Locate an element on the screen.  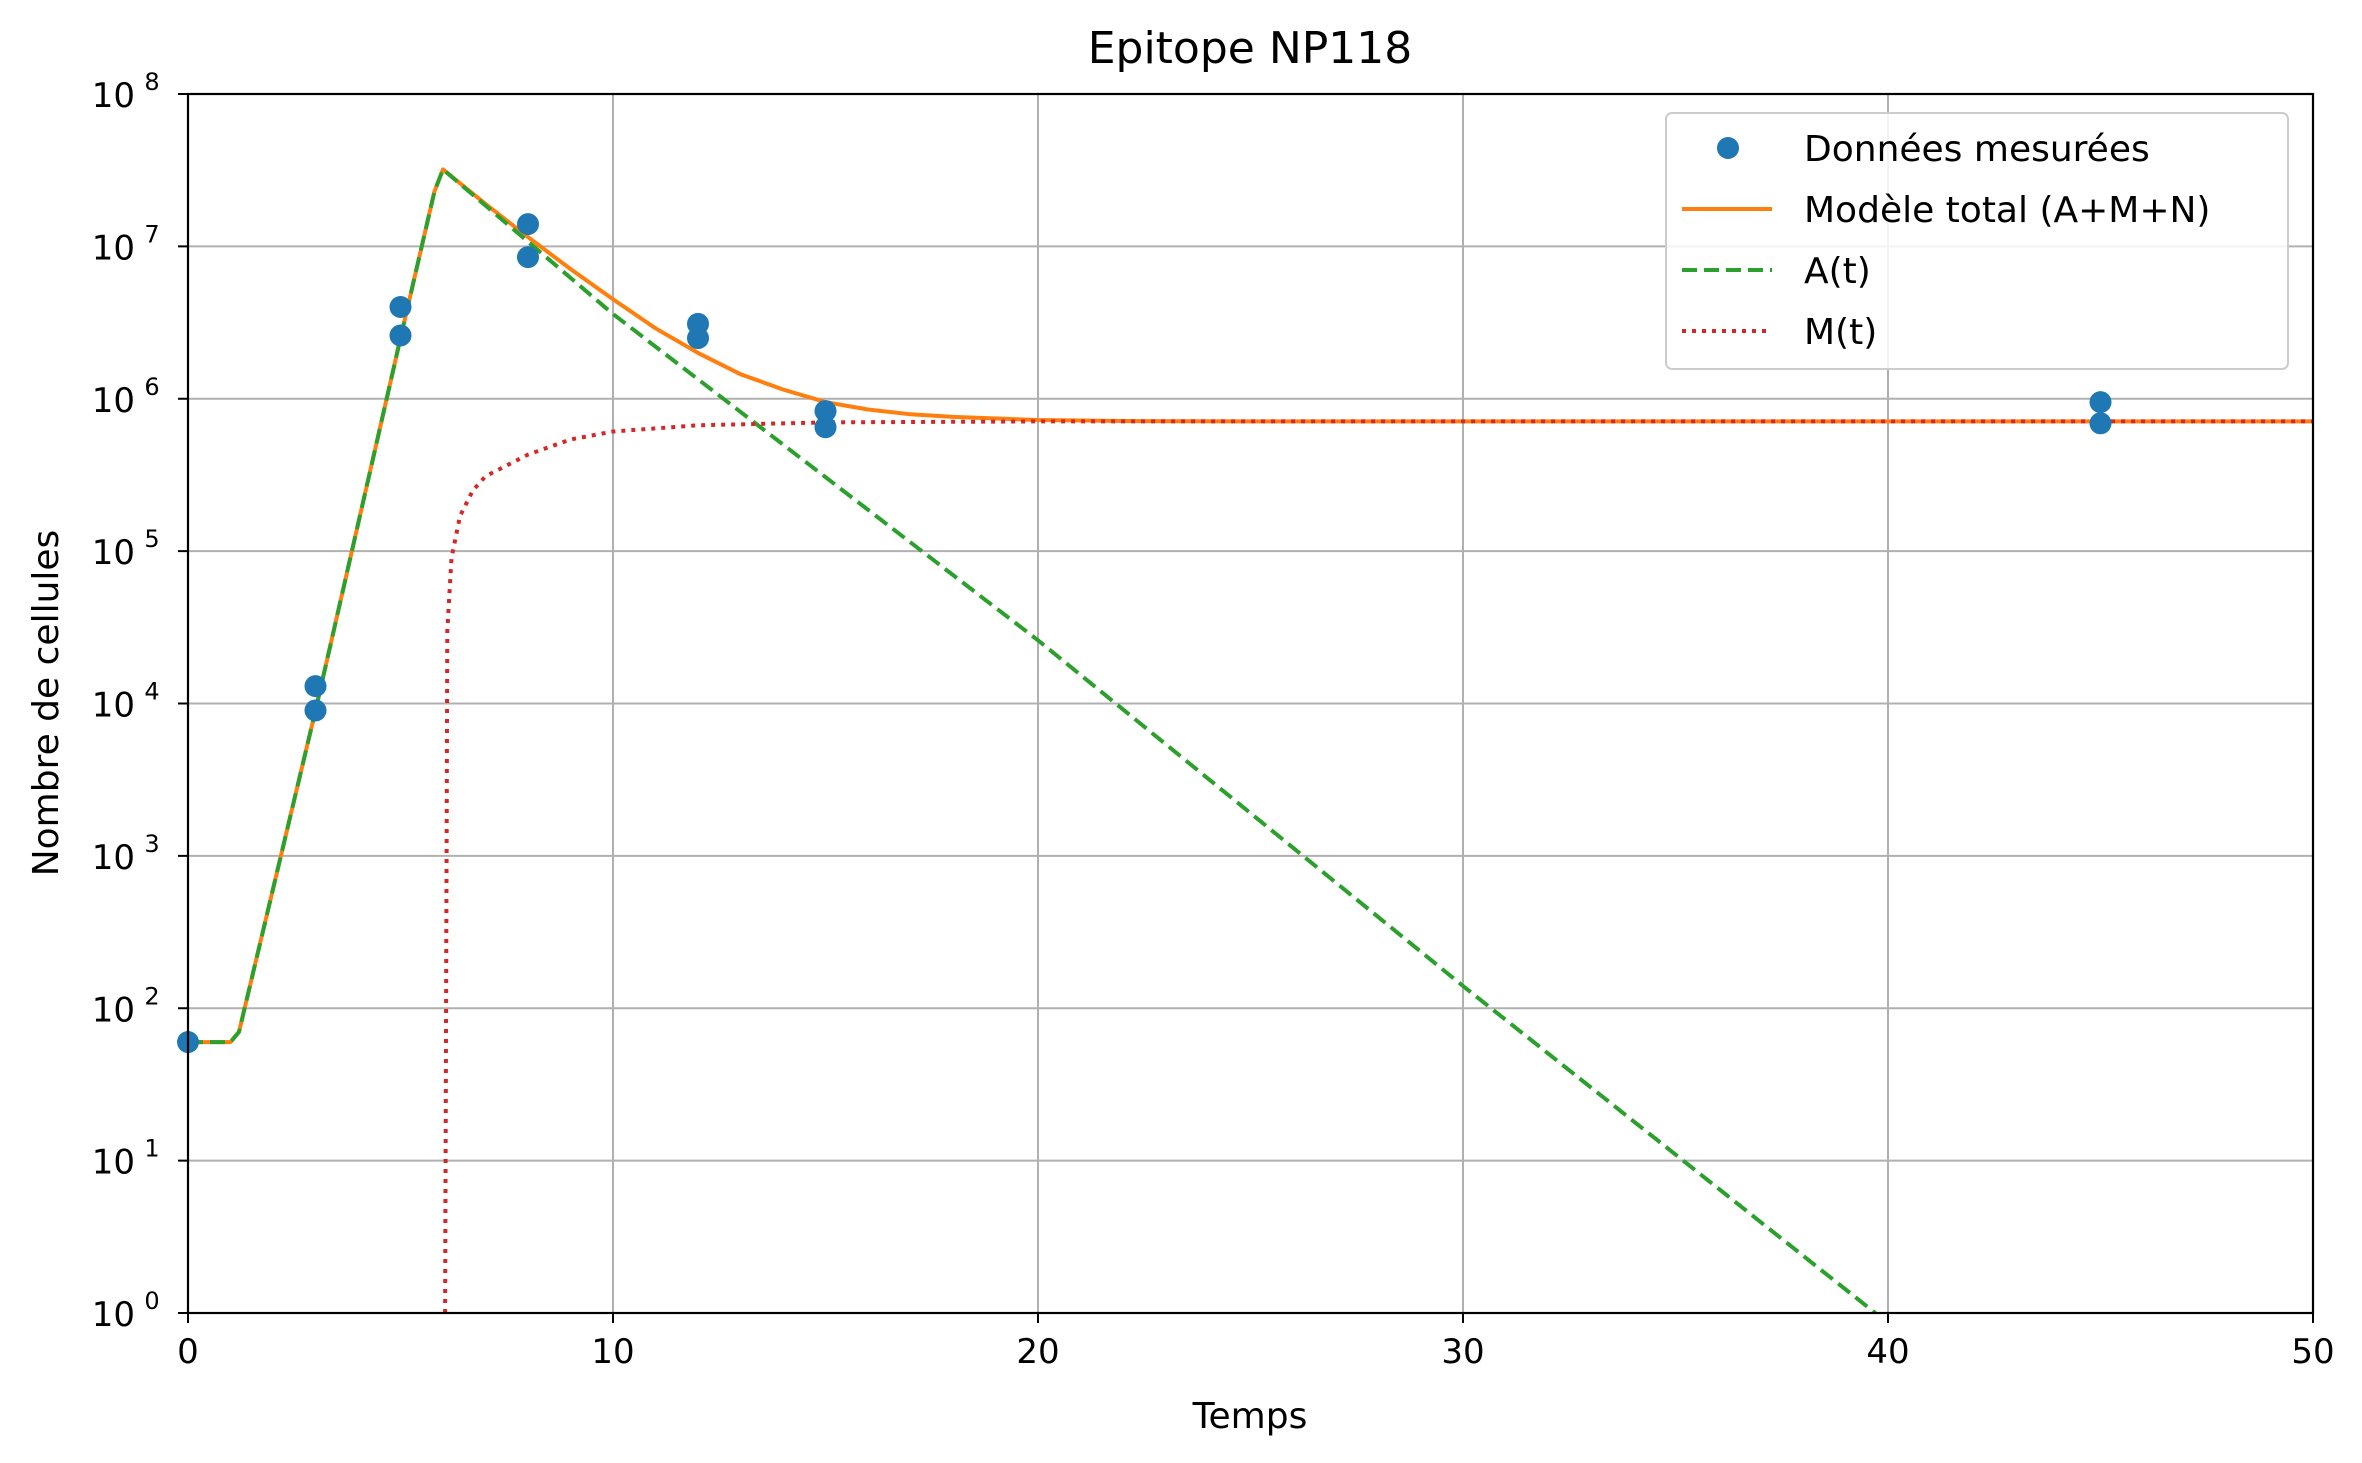
y-tick-exponent: 0 is located at coordinates (151, 1301).